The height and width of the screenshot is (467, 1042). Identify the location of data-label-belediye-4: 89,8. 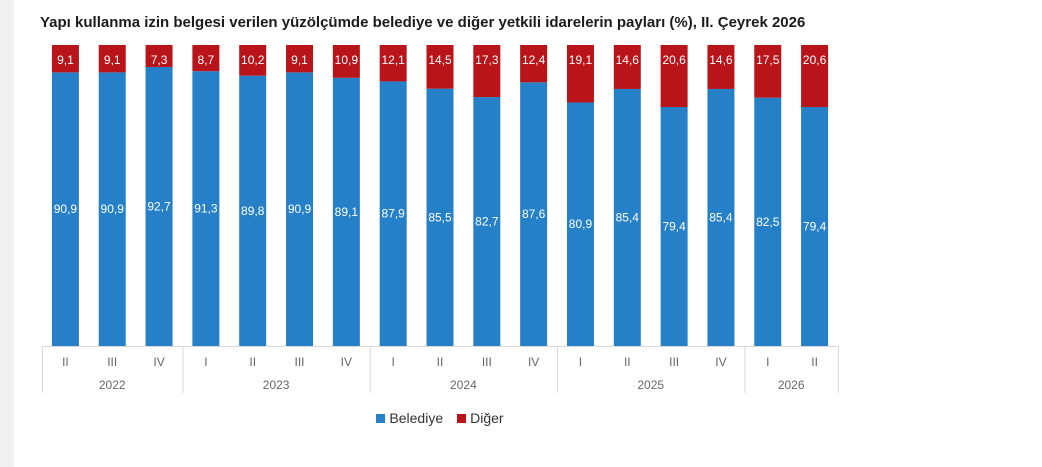
(253, 211).